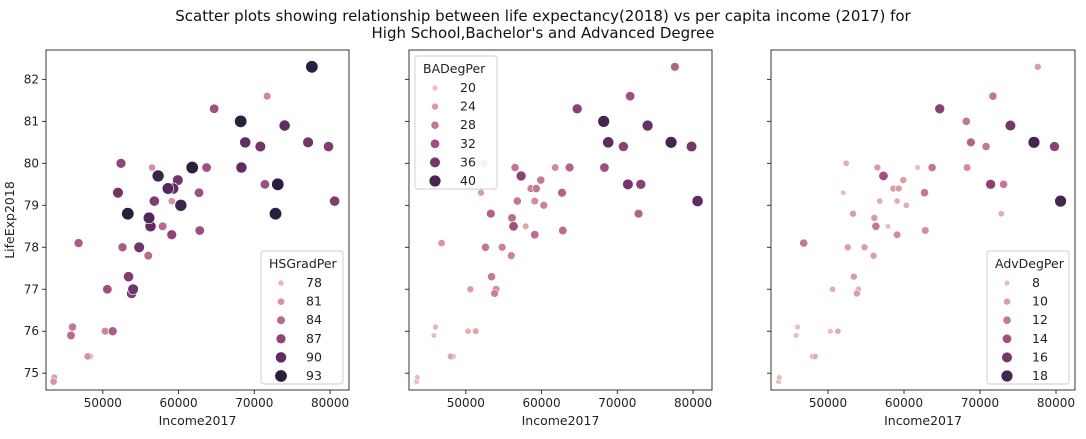 This screenshot has width=1086, height=439. What do you see at coordinates (468, 143) in the screenshot?
I see `legend-label: 32` at bounding box center [468, 143].